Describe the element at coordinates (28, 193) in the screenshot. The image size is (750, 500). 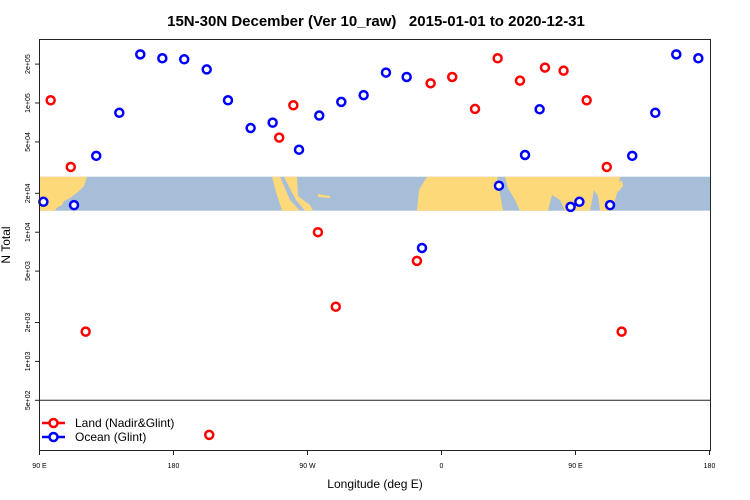
I see `y-tick-label: 2e+04` at that location.